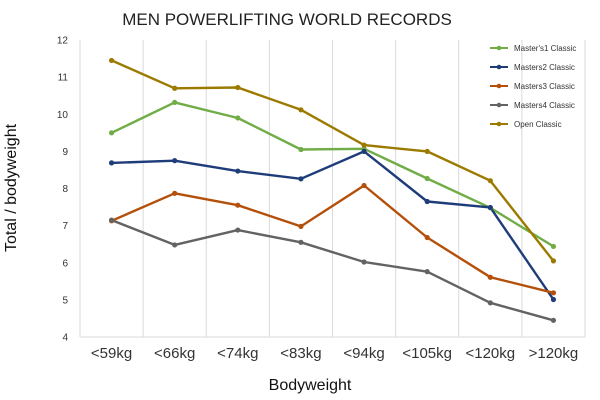 Image resolution: width=600 pixels, height=400 pixels. Describe the element at coordinates (65, 338) in the screenshot. I see `y-tick-label: 4` at that location.